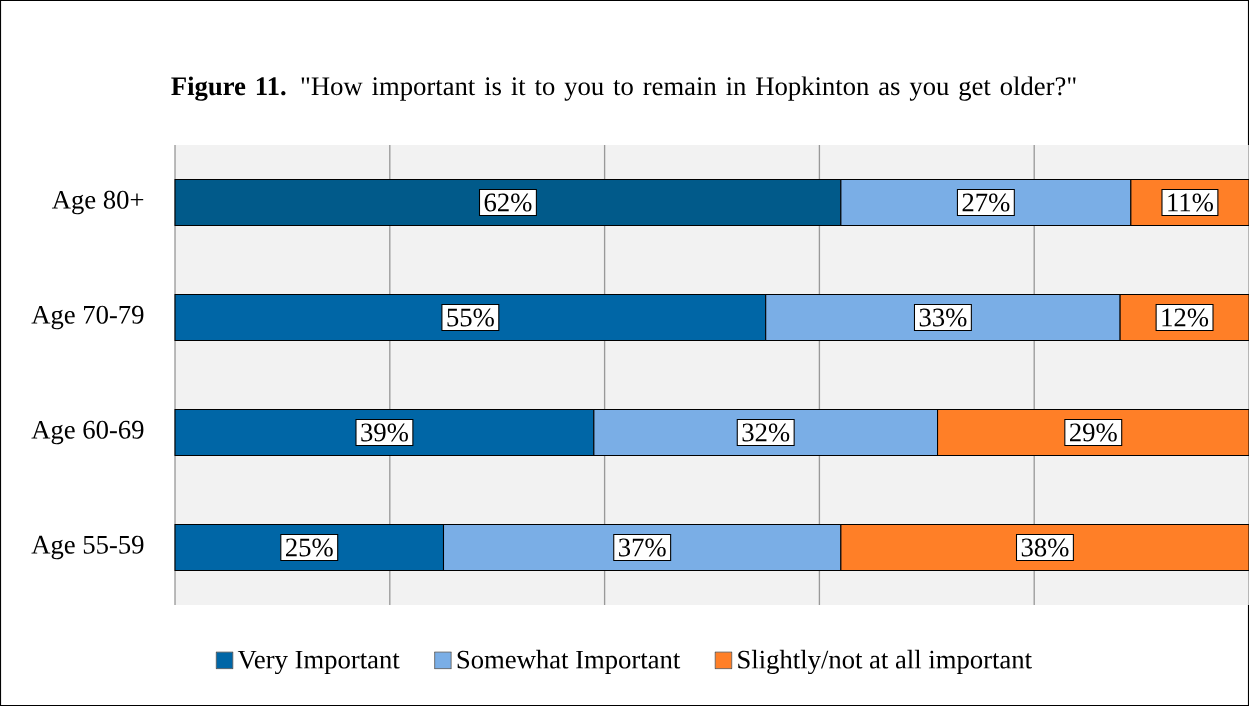  Describe the element at coordinates (309, 547) in the screenshot. I see `data-label: 25%` at that location.